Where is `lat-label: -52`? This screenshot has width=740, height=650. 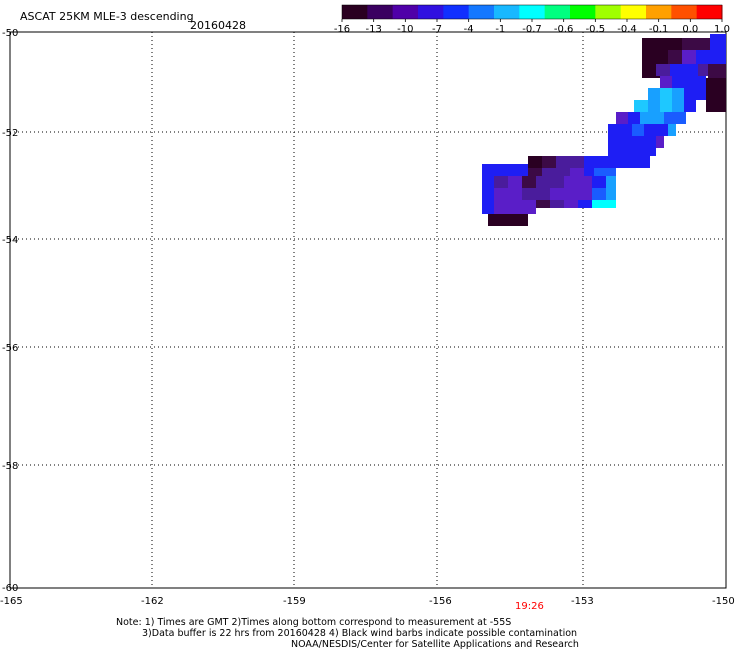 lat-label: -52 is located at coordinates (10, 133).